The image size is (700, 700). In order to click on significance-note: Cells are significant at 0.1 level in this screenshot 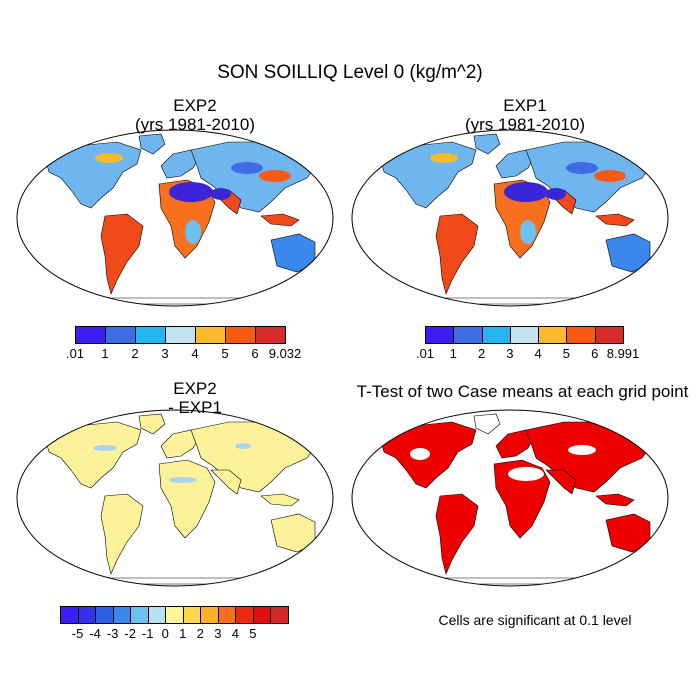, I will do `click(535, 620)`.